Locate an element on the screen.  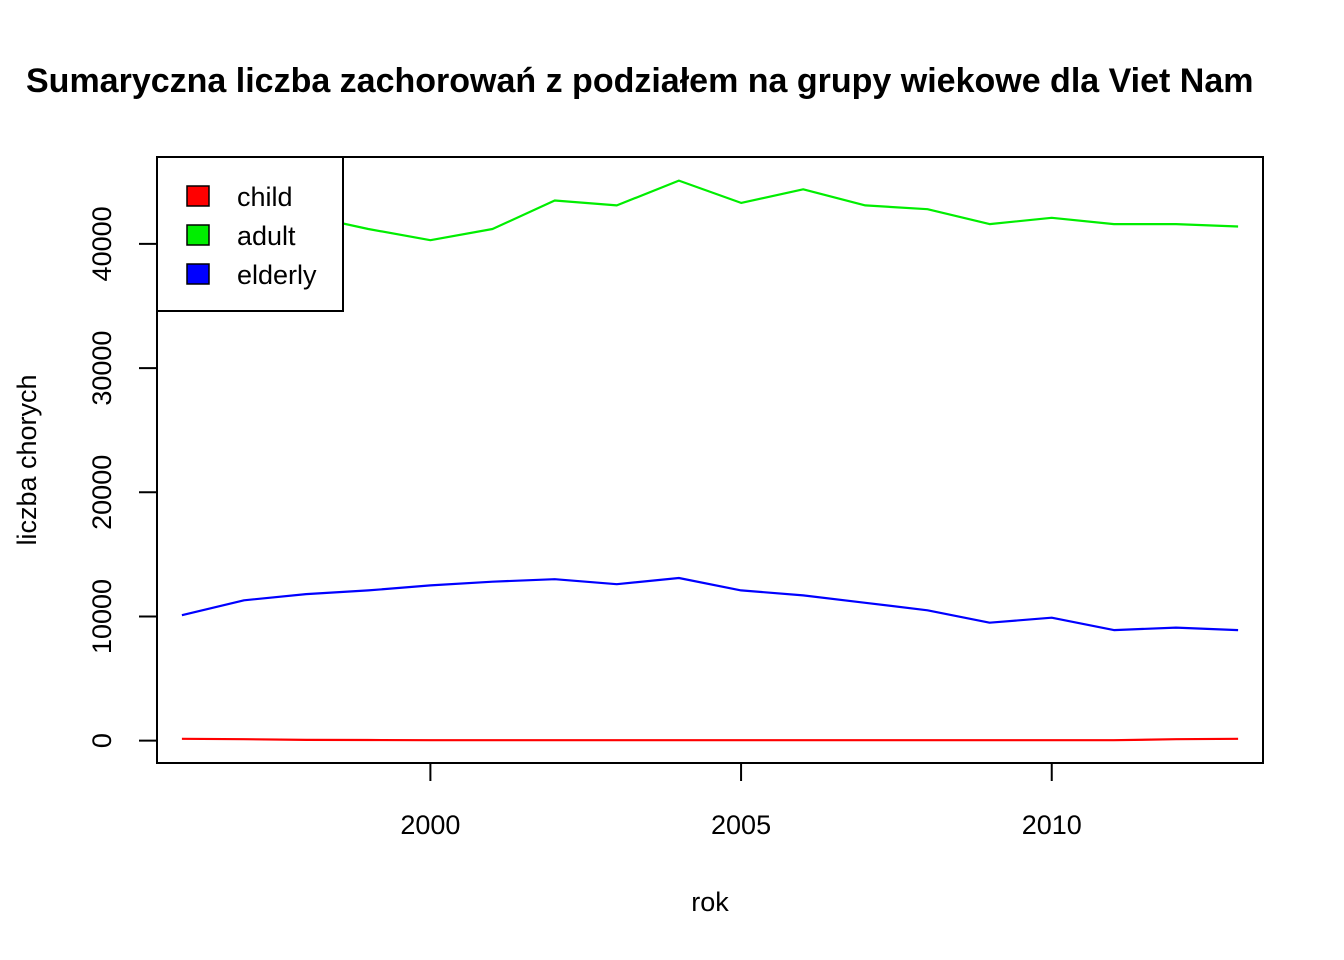
legend-label-child: child is located at coordinates (265, 197).